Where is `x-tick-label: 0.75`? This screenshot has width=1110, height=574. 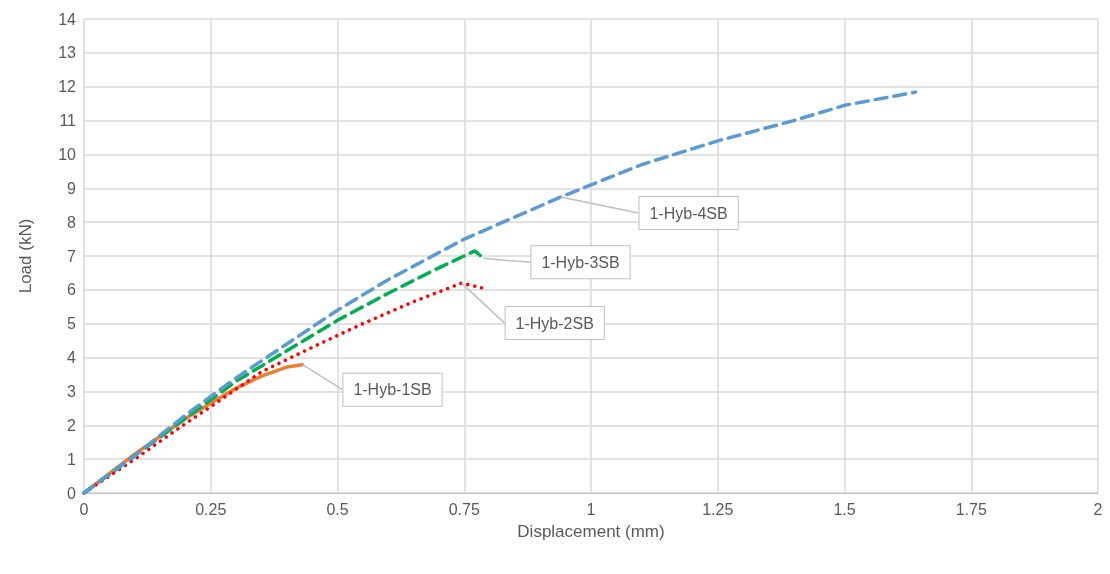 x-tick-label: 0.75 is located at coordinates (464, 509).